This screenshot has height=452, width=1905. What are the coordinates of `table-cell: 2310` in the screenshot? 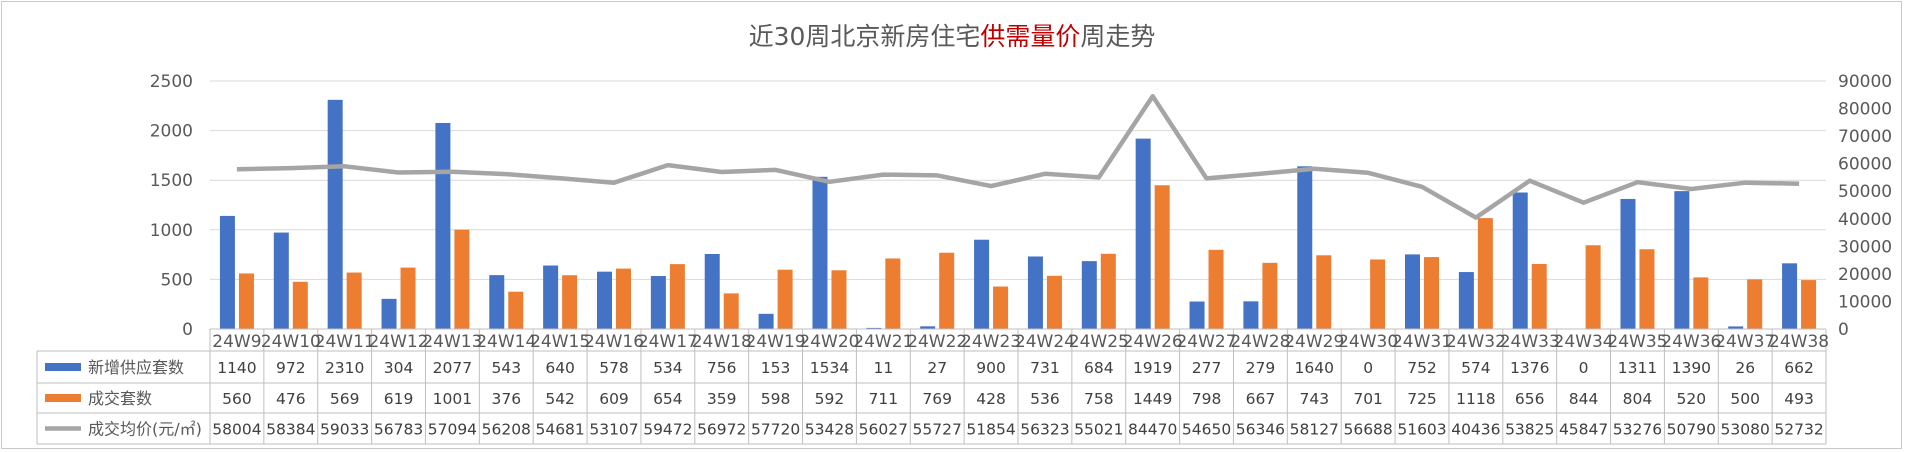 It's located at (344, 368).